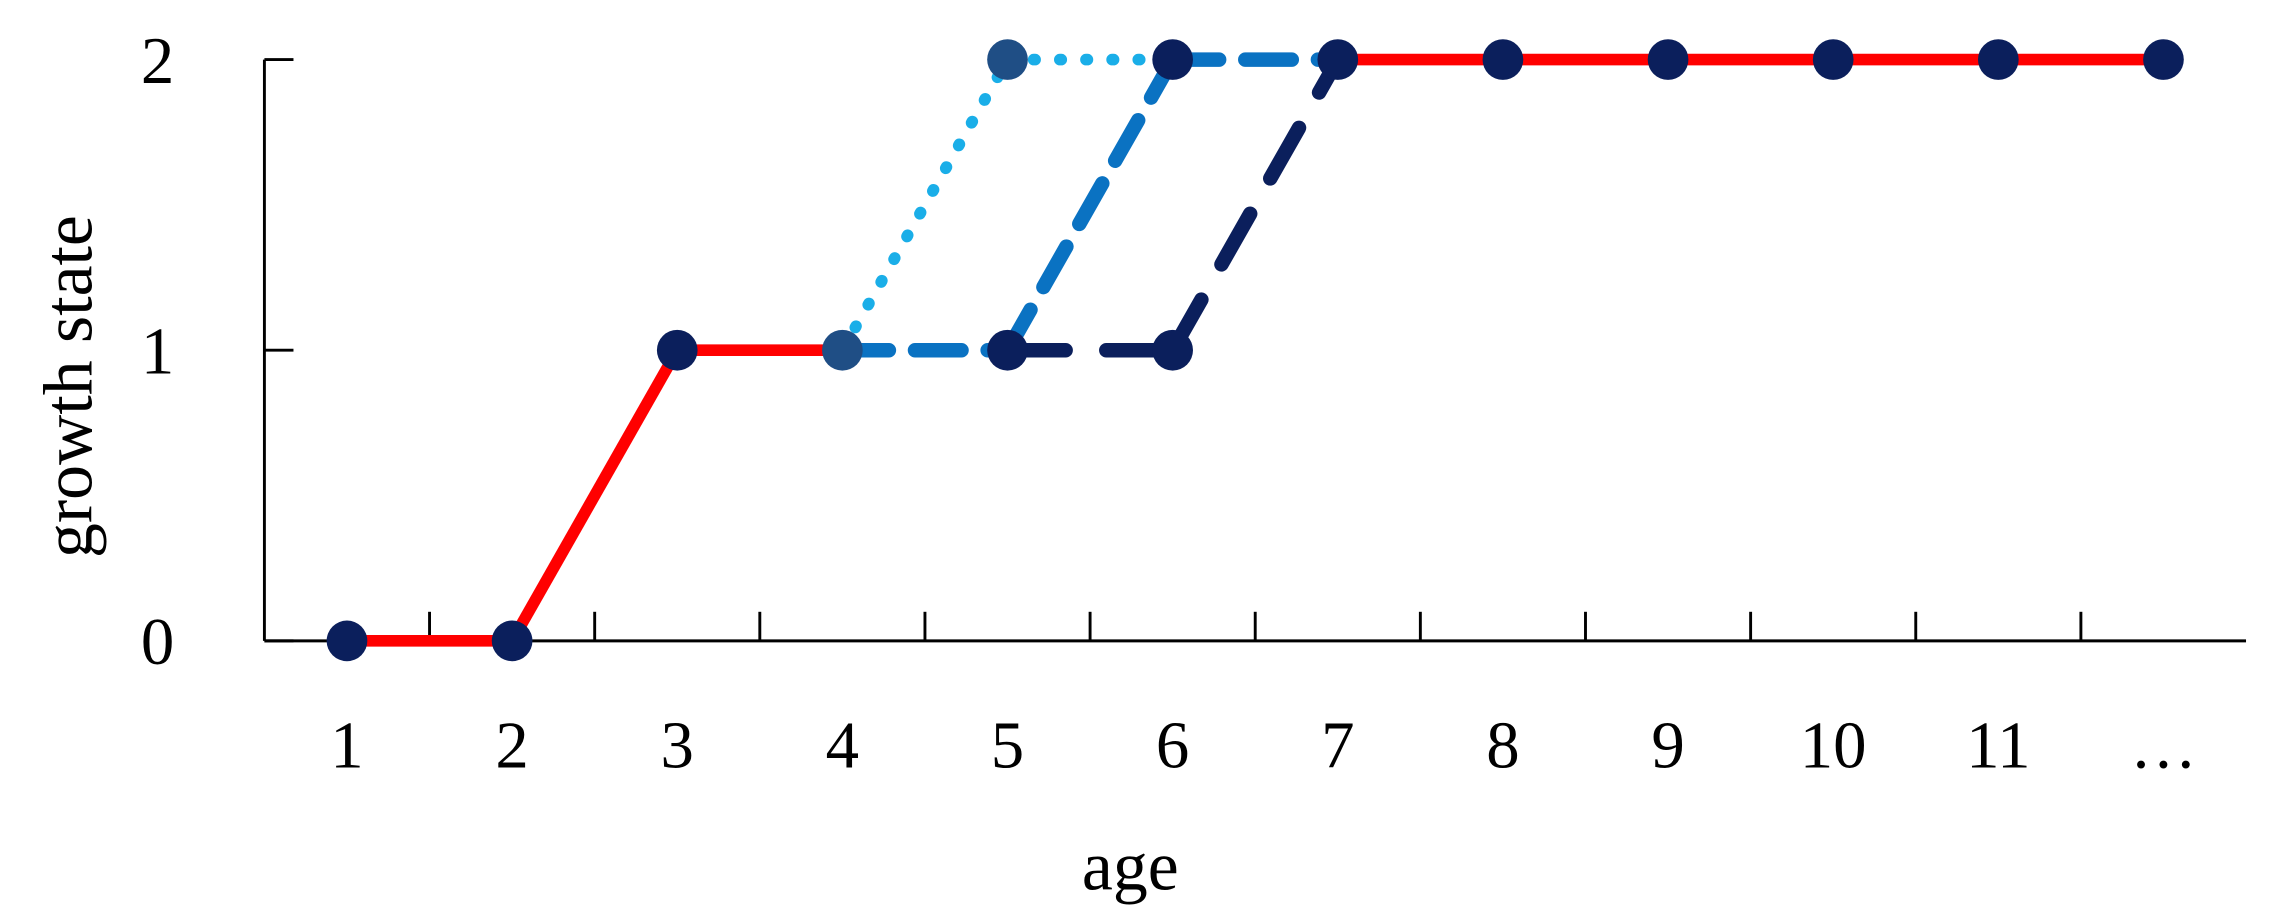 This screenshot has width=2278, height=917. I want to click on series-dashed-segment, so click(1090, 205).